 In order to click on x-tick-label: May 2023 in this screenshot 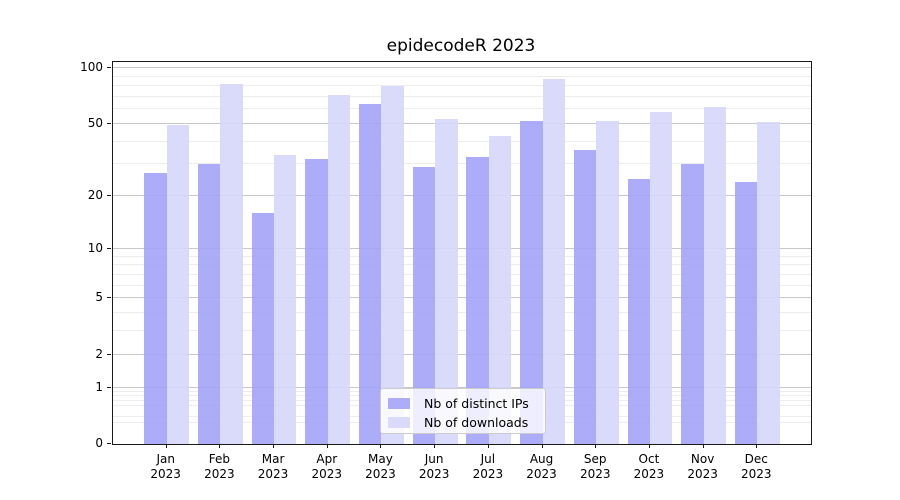, I will do `click(380, 467)`.